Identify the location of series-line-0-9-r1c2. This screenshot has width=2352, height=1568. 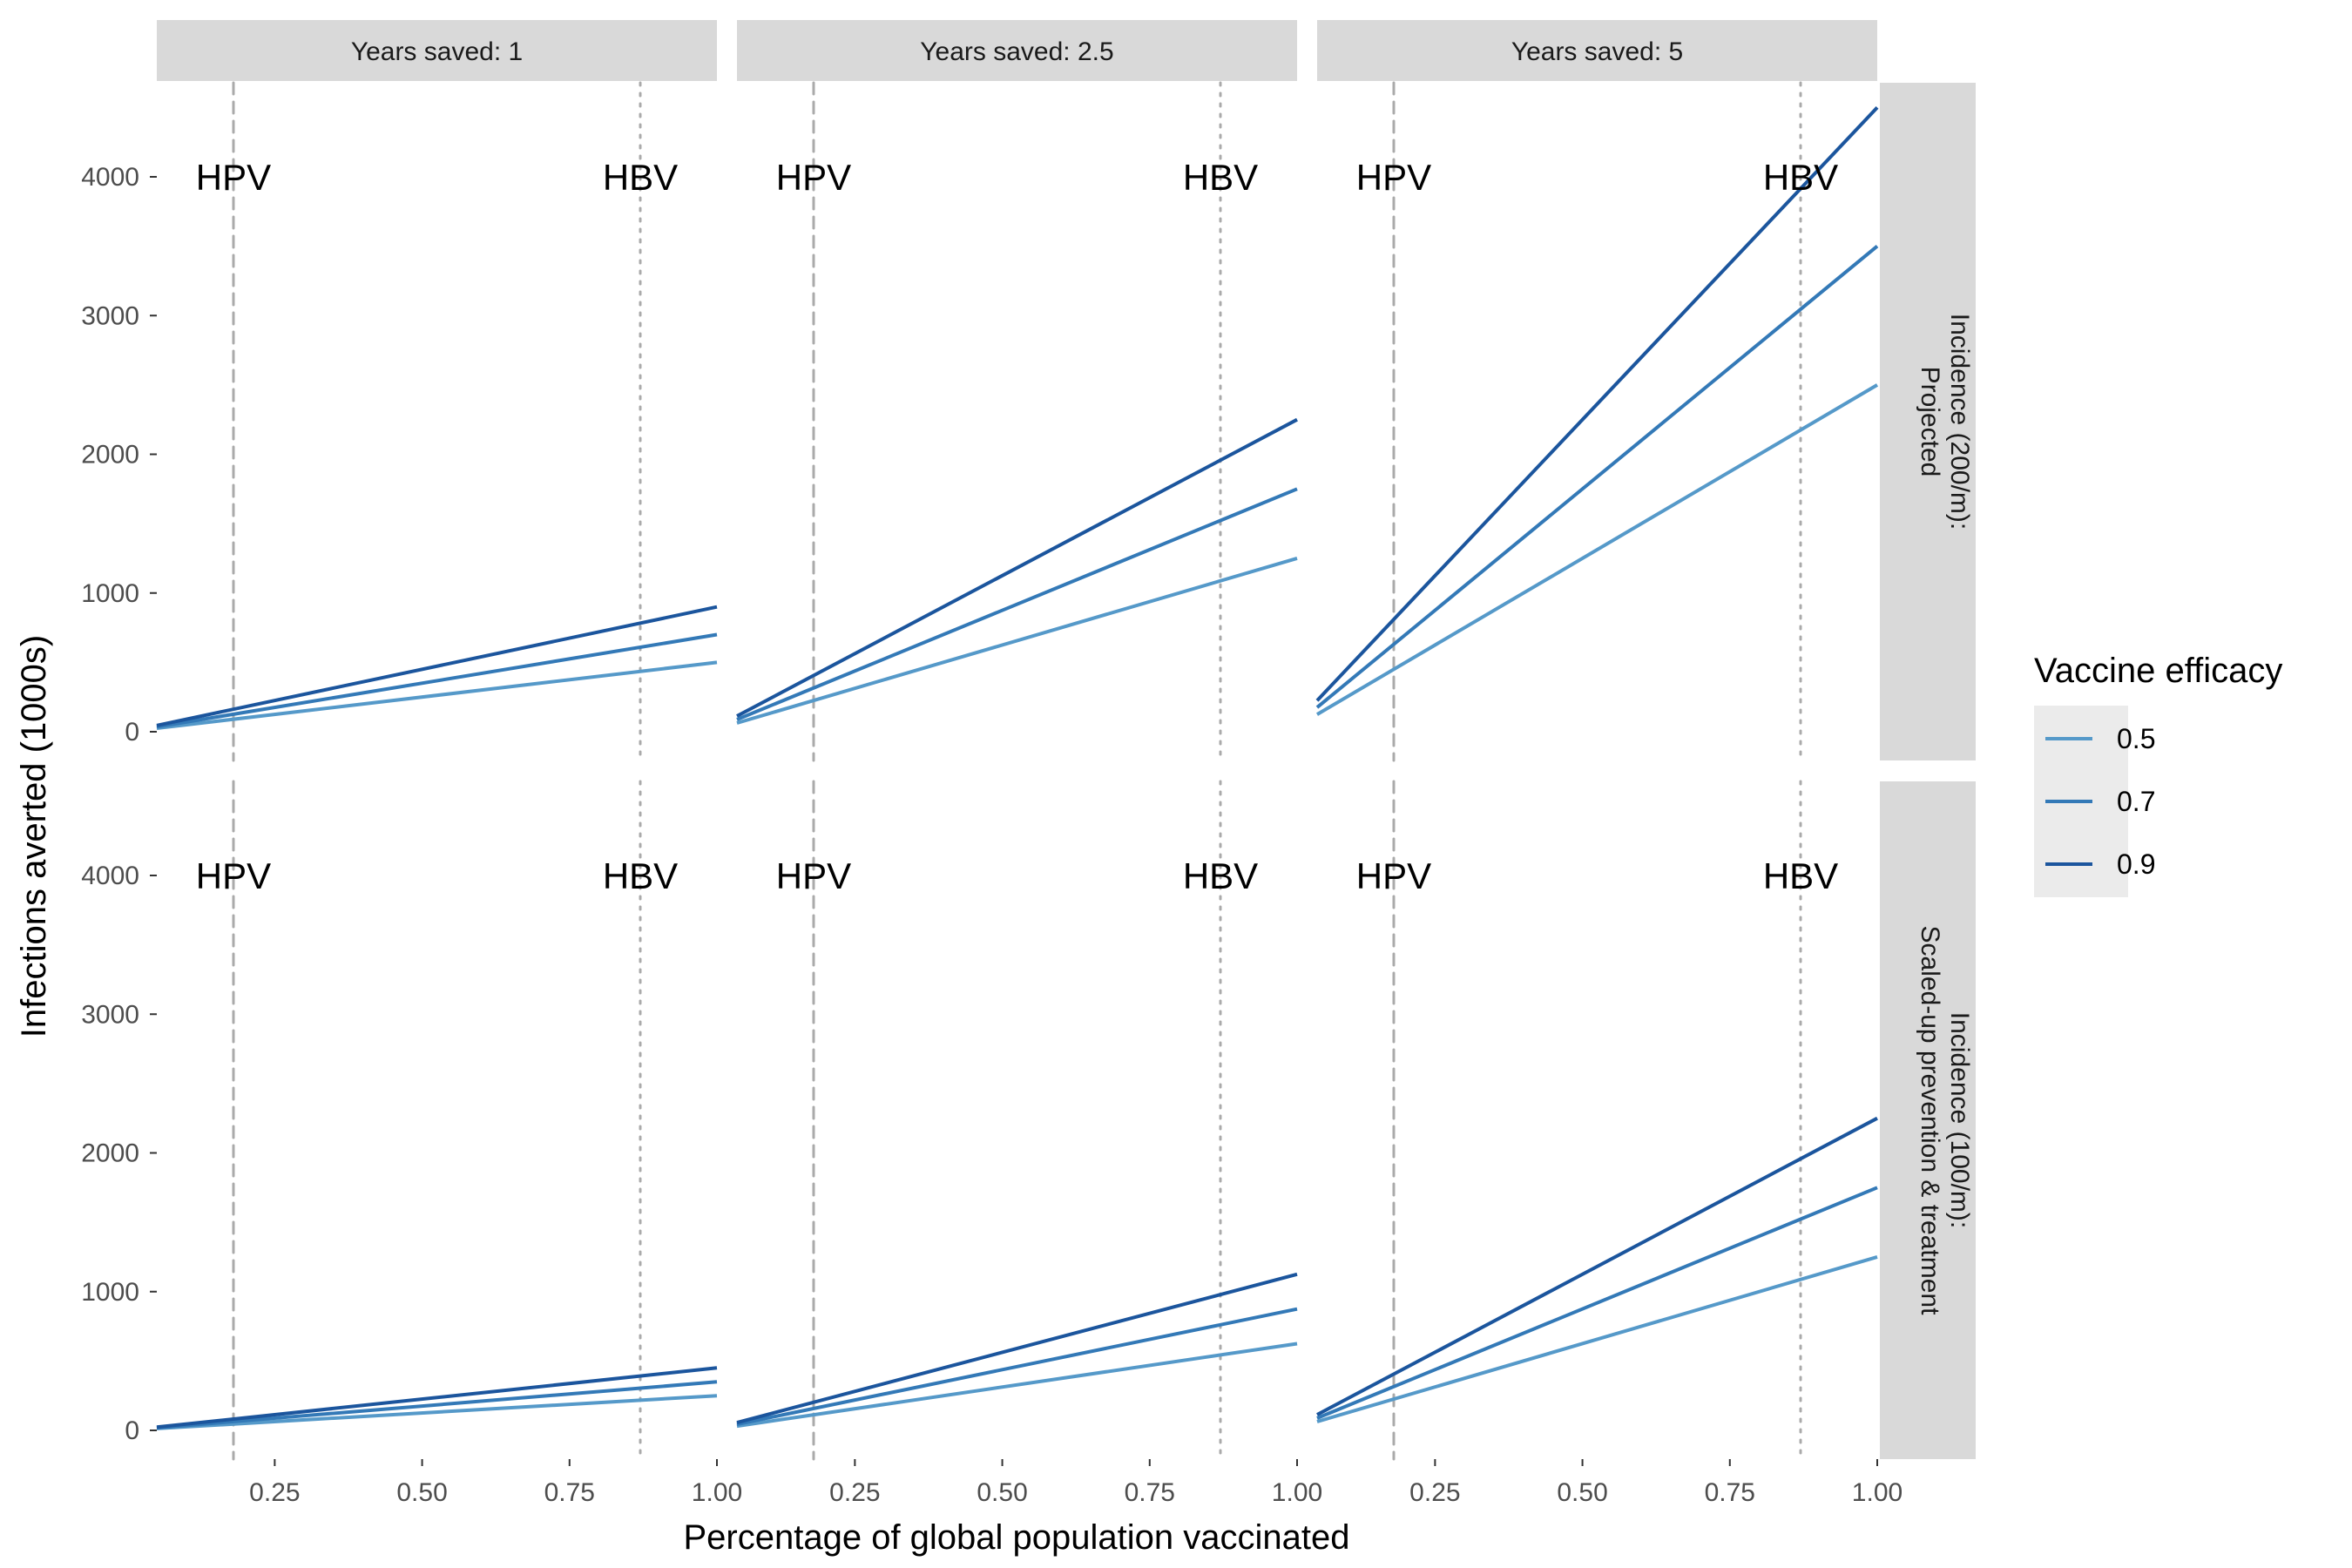
(1017, 567).